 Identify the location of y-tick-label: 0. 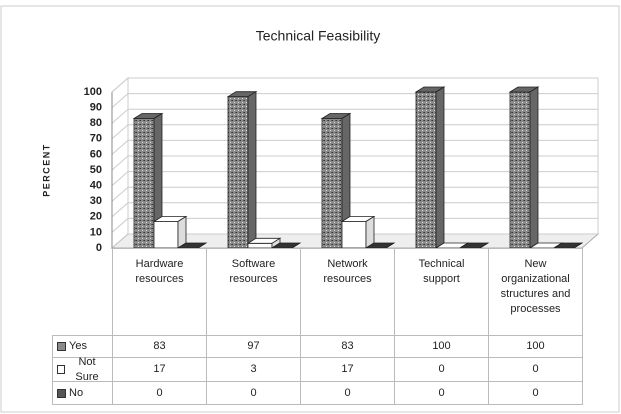
(99, 248).